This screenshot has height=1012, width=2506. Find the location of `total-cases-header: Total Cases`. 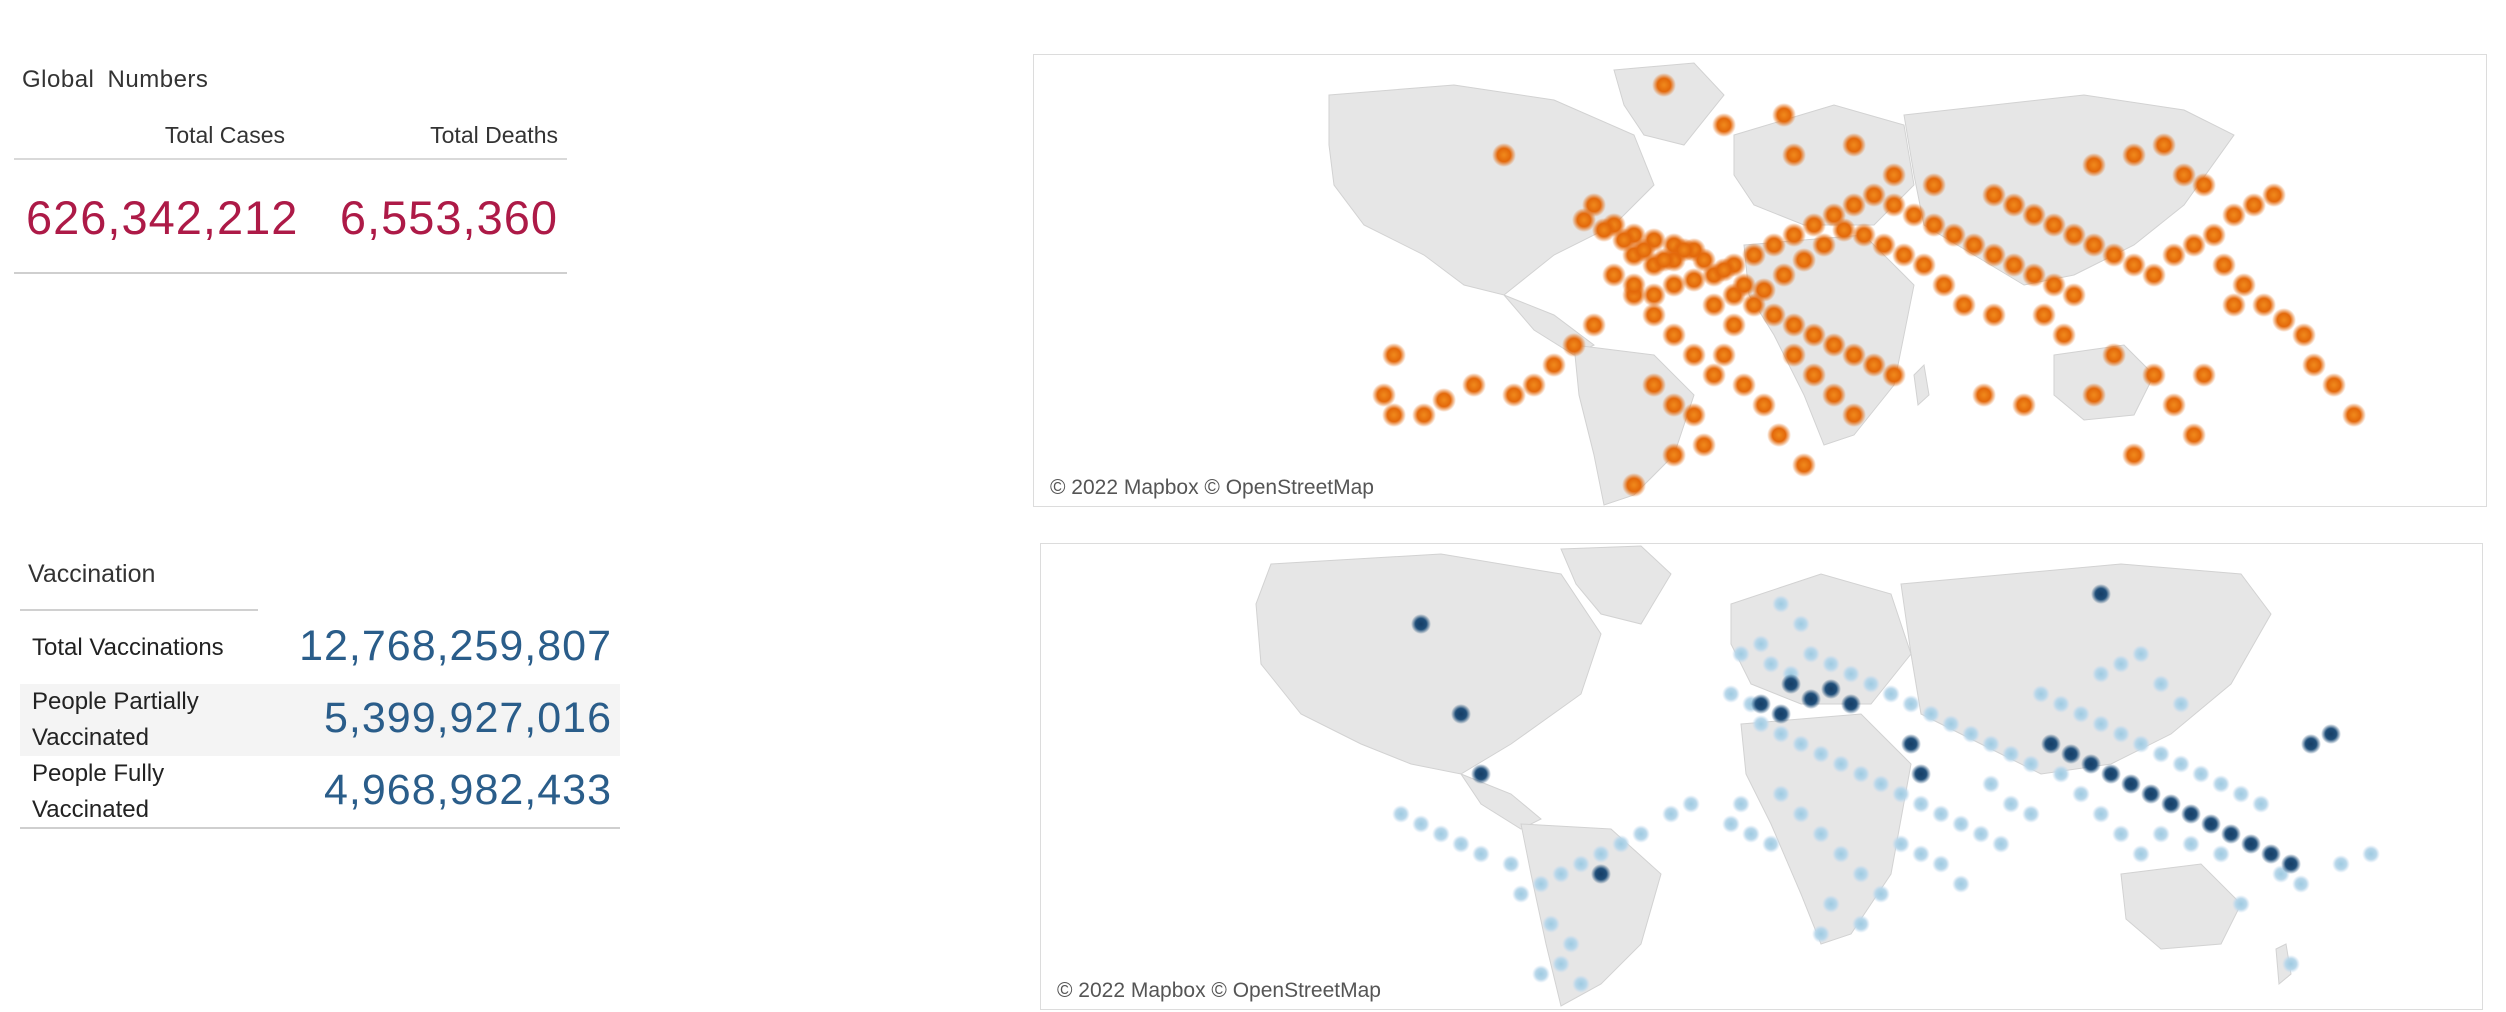

total-cases-header: Total Cases is located at coordinates (224, 135).